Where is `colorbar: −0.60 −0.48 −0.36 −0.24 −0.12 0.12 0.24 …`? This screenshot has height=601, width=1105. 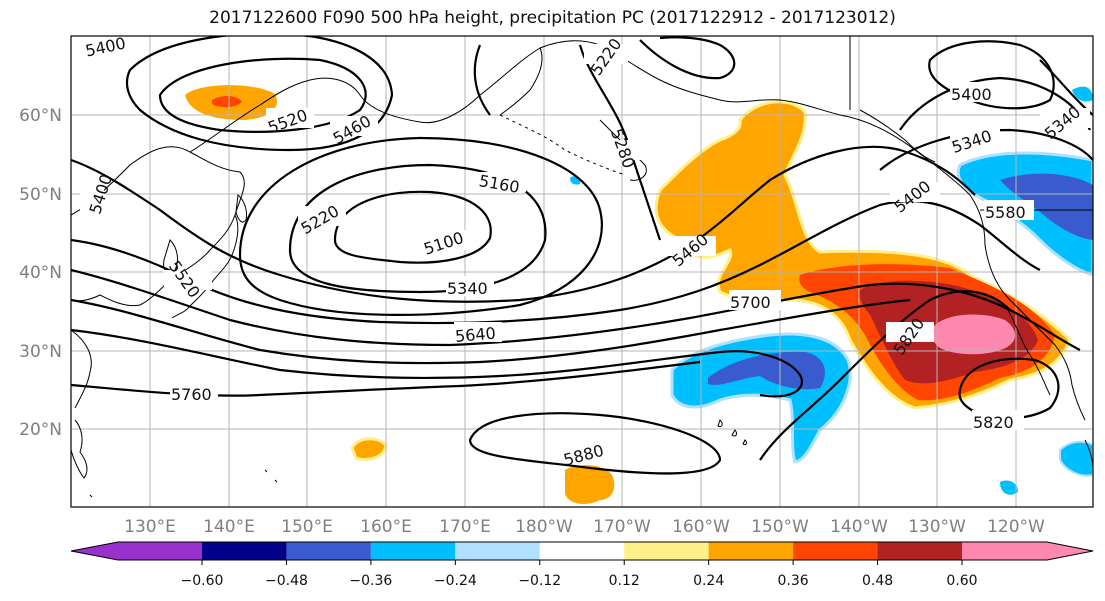
colorbar: −0.60 −0.48 −0.36 −0.24 −0.12 0.12 0.24 … is located at coordinates (582, 565).